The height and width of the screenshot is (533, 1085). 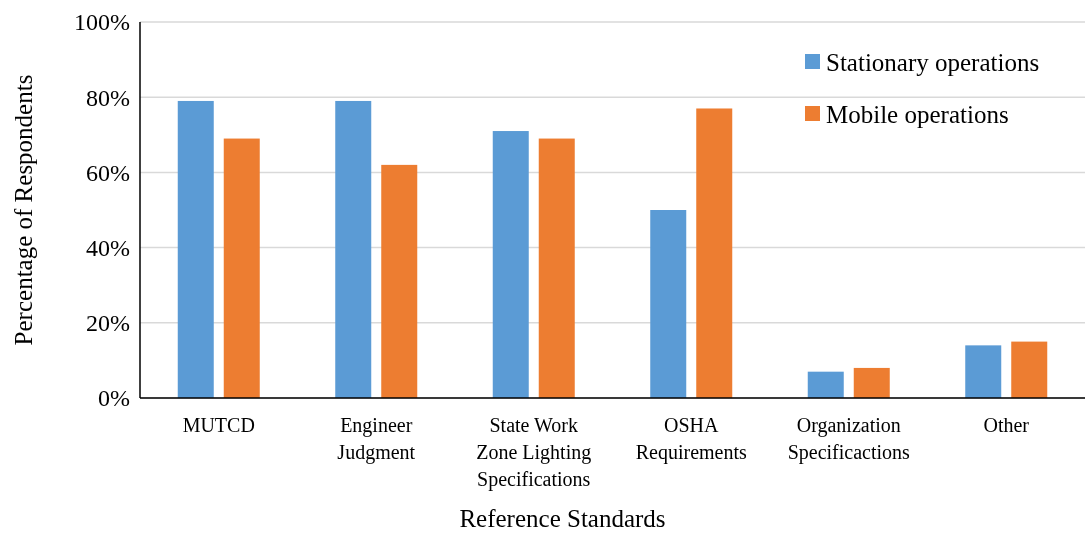 I want to click on y-tick-label: 40%, so click(x=108, y=248).